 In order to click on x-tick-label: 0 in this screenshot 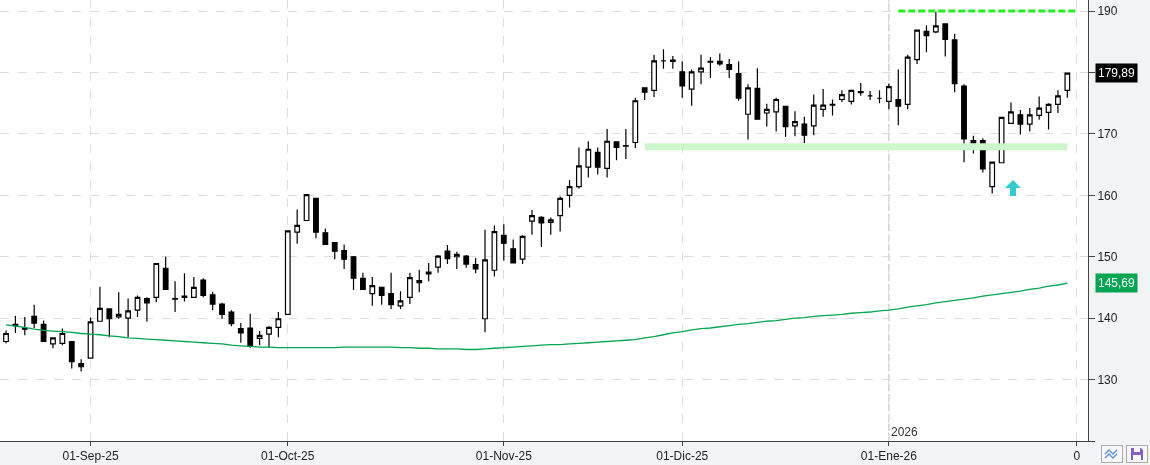, I will do `click(1077, 456)`.